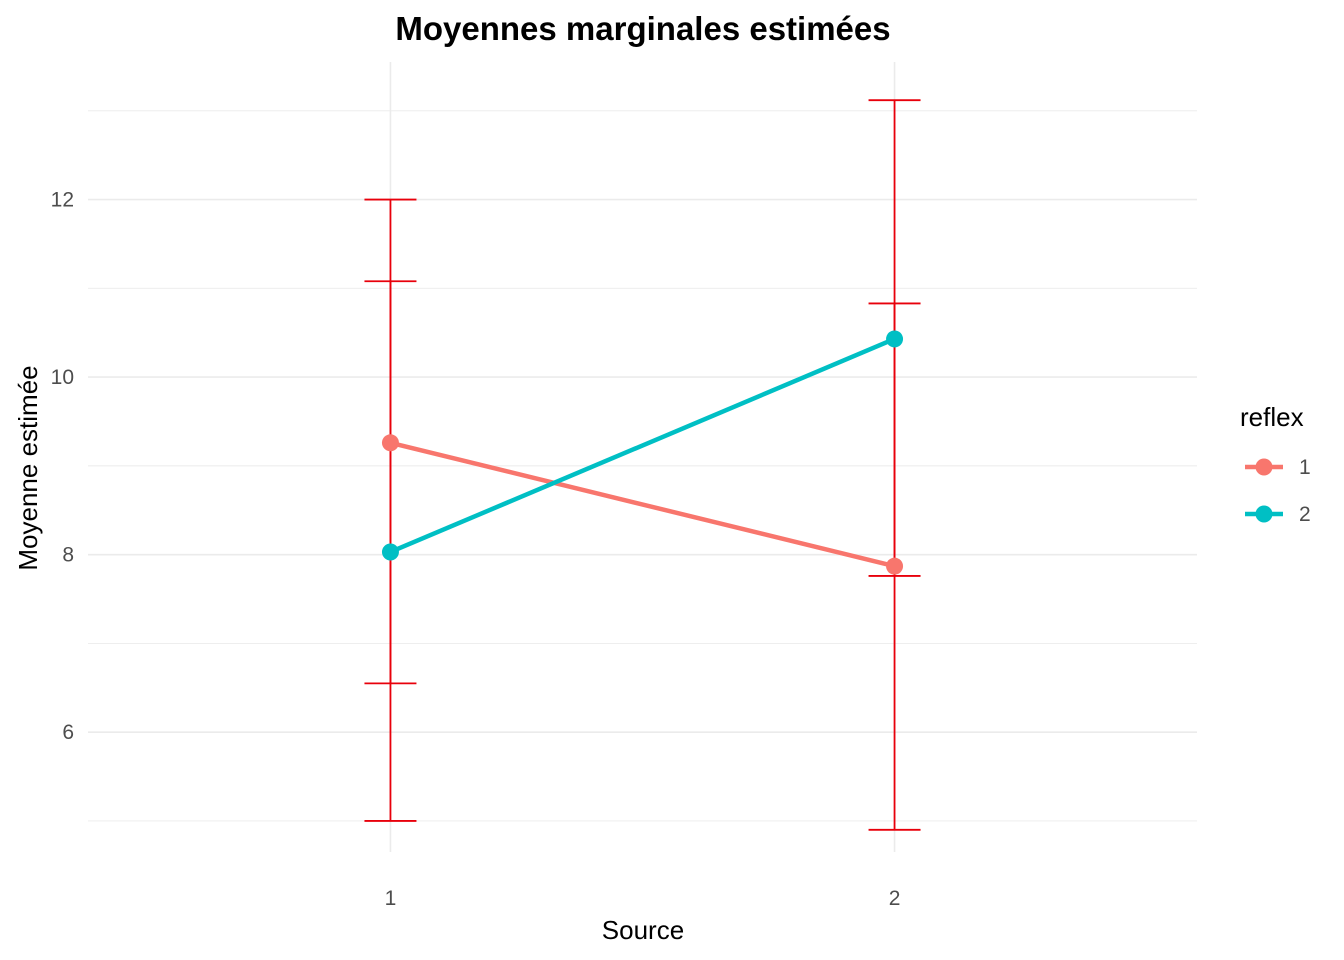  I want to click on y-tick-label: 6, so click(68, 732).